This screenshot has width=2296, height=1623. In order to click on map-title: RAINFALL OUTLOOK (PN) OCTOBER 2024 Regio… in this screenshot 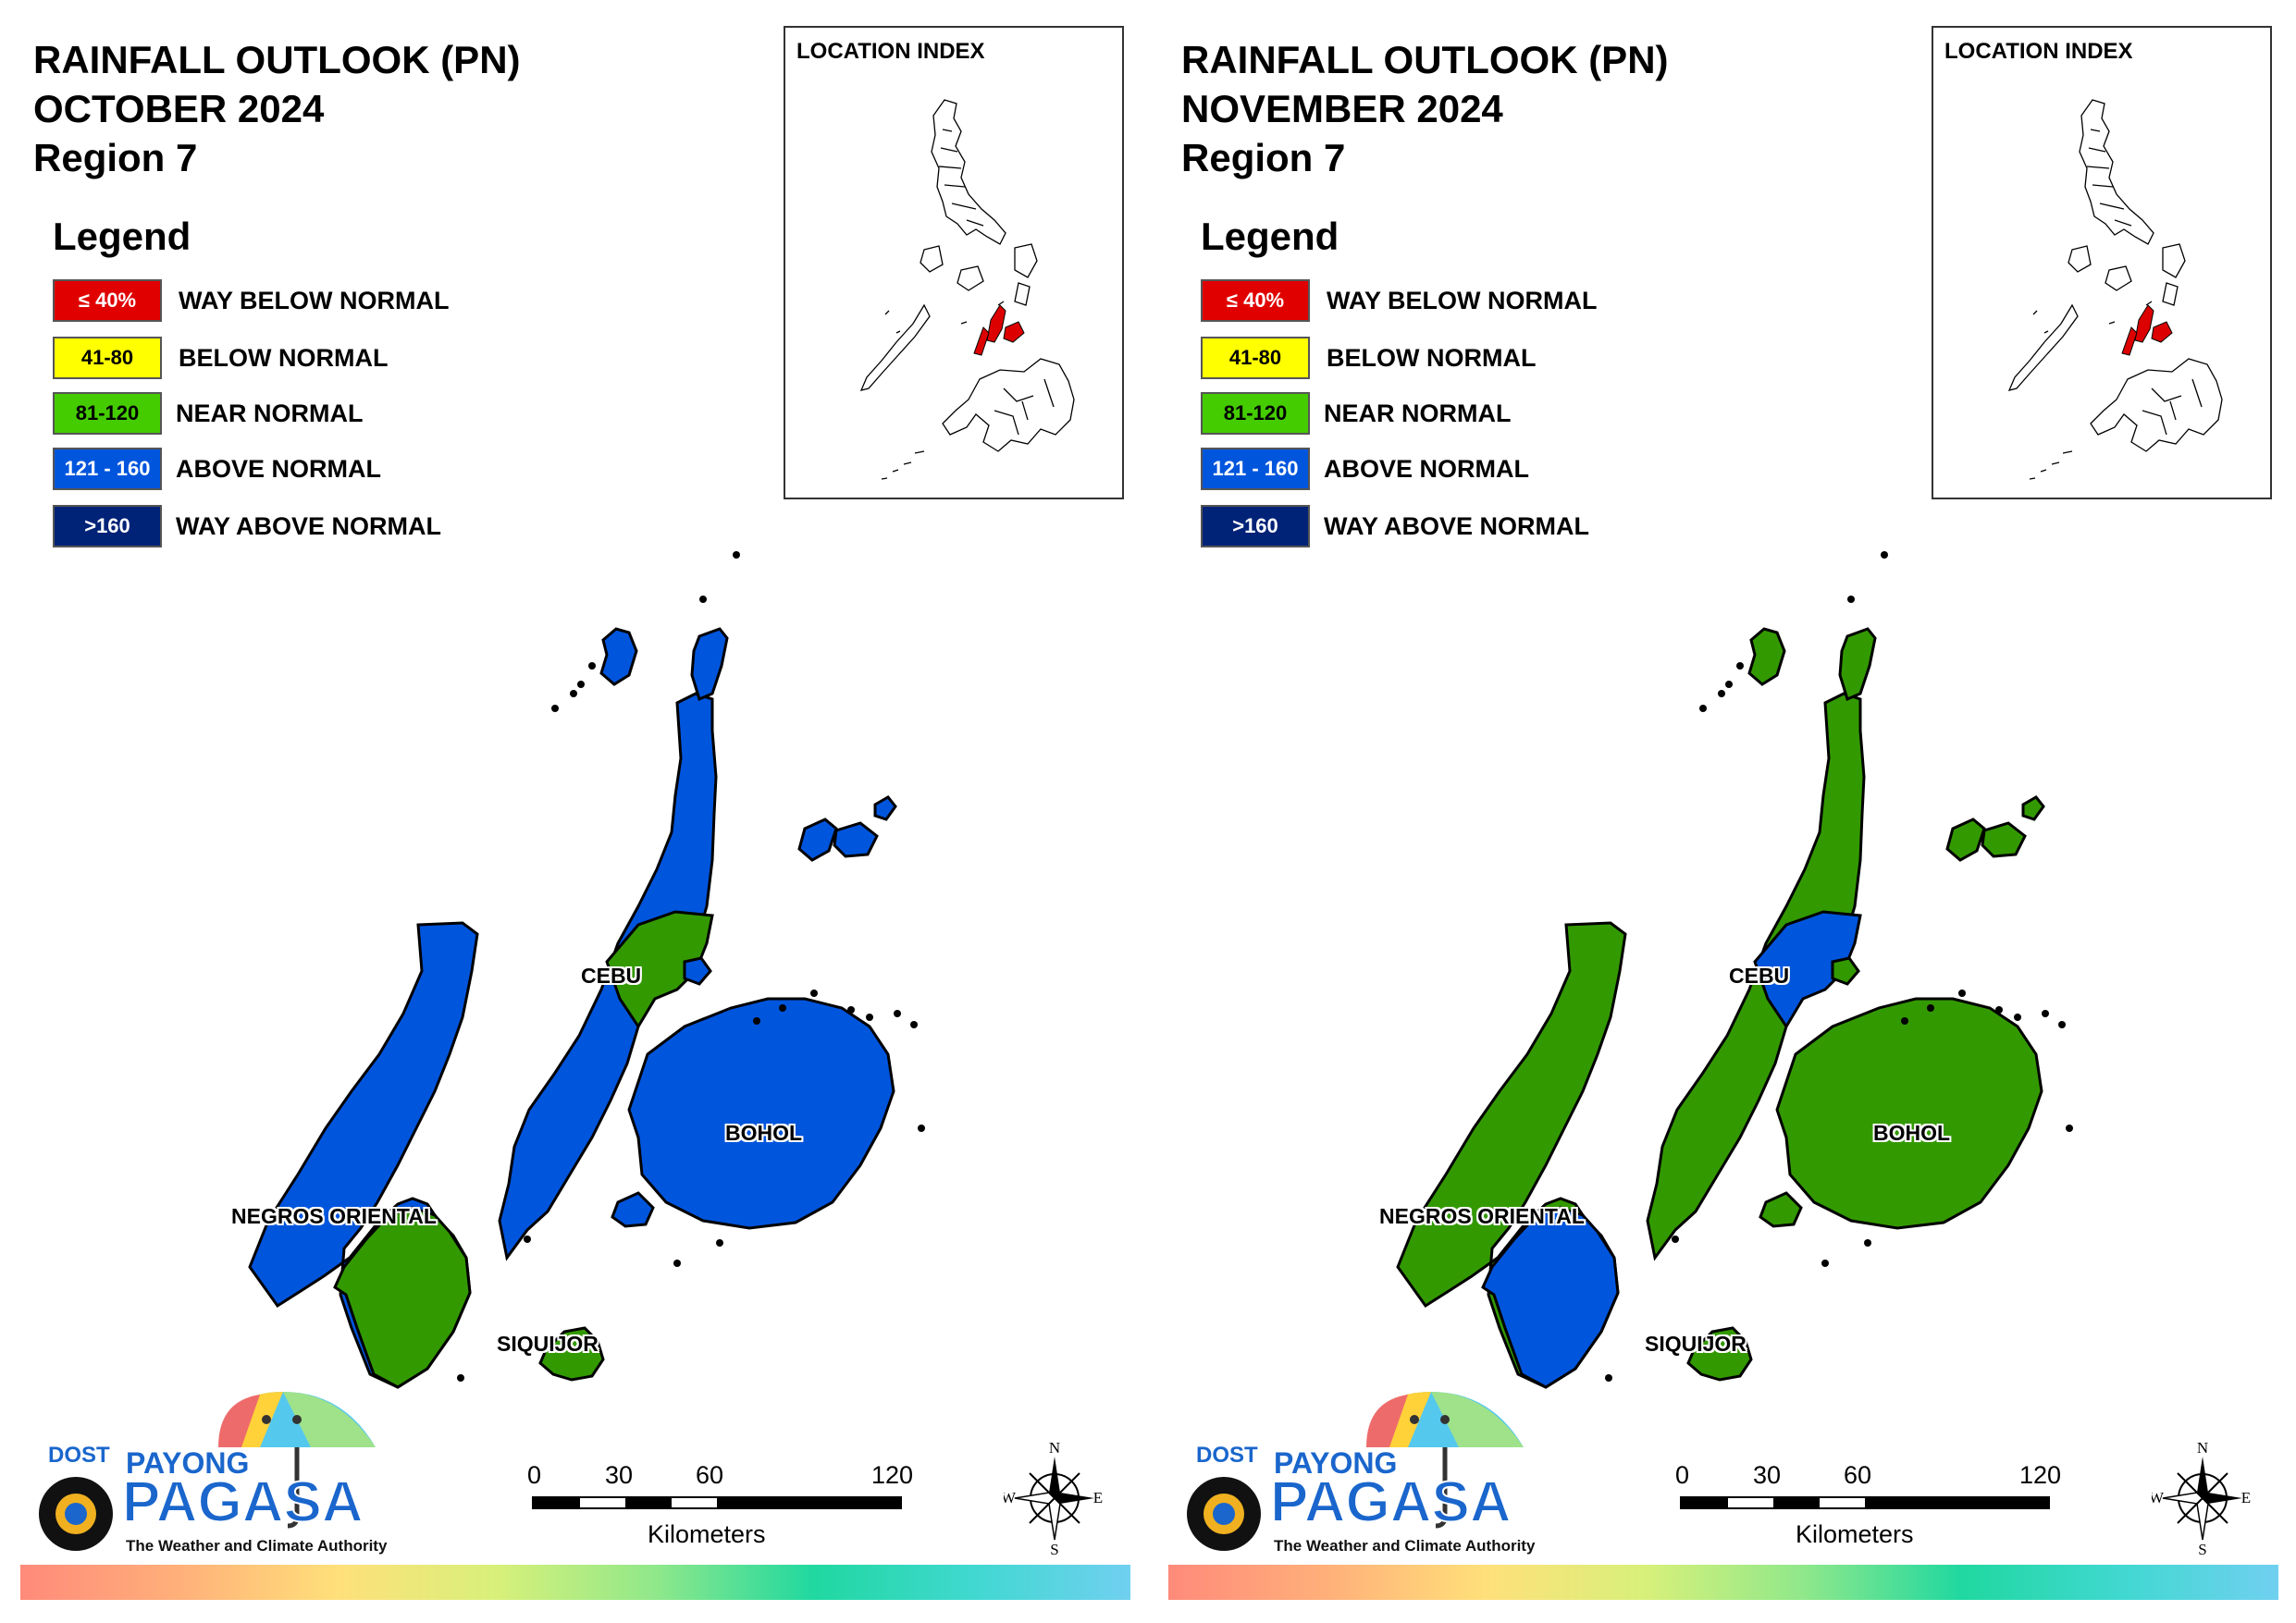, I will do `click(277, 108)`.